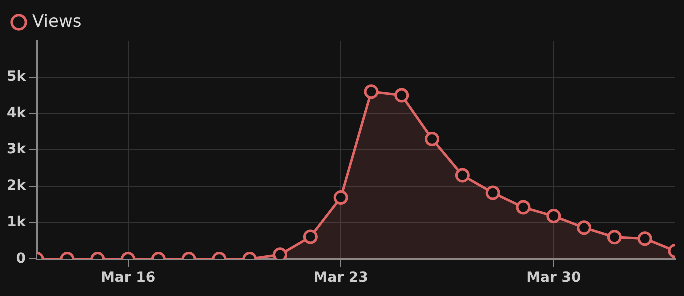 The width and height of the screenshot is (684, 296). Describe the element at coordinates (16, 77) in the screenshot. I see `y-tick-label: 5k` at that location.